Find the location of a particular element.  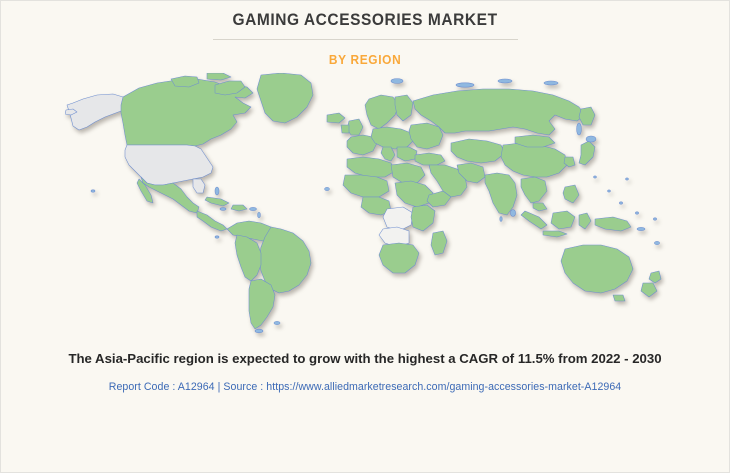

report-code: Report Code : A12964 is located at coordinates (161, 387).